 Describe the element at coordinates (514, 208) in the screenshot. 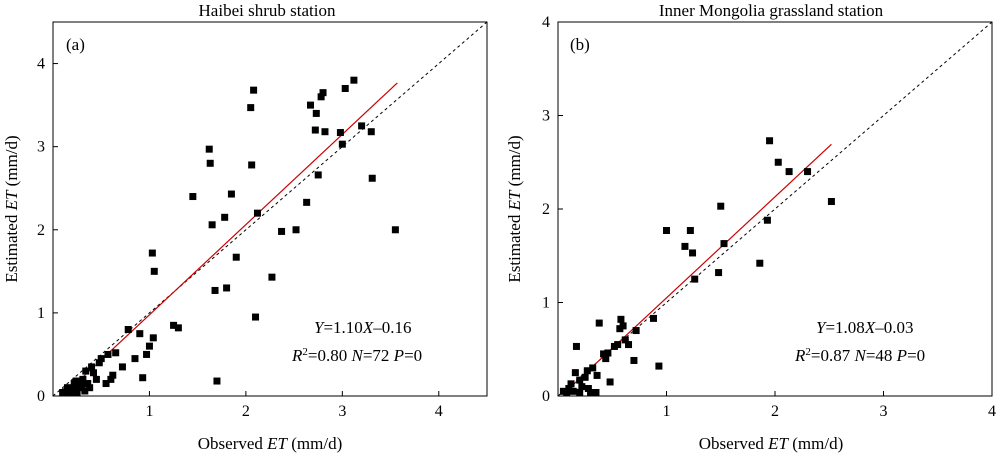

I see `panel-b-y-axis-label: Estimated ET (mm/d)` at that location.